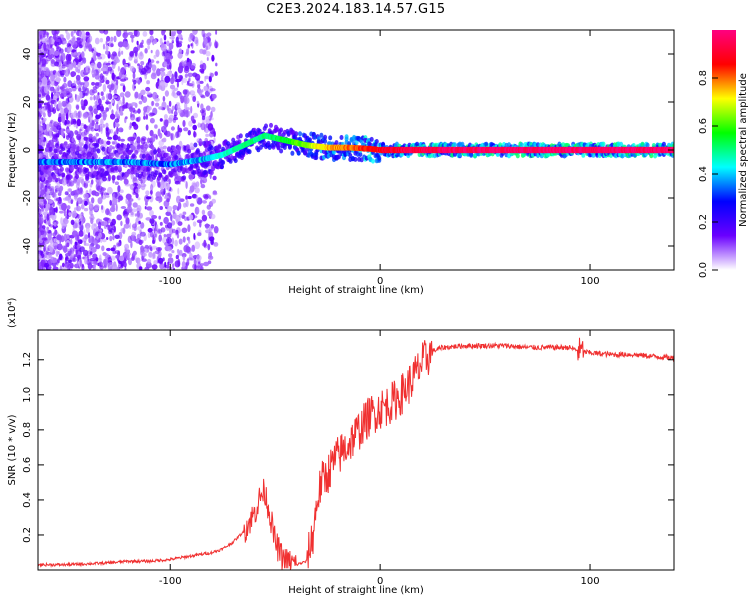  I want to click on snr-x-label: Height of straight line (km), so click(356, 590).